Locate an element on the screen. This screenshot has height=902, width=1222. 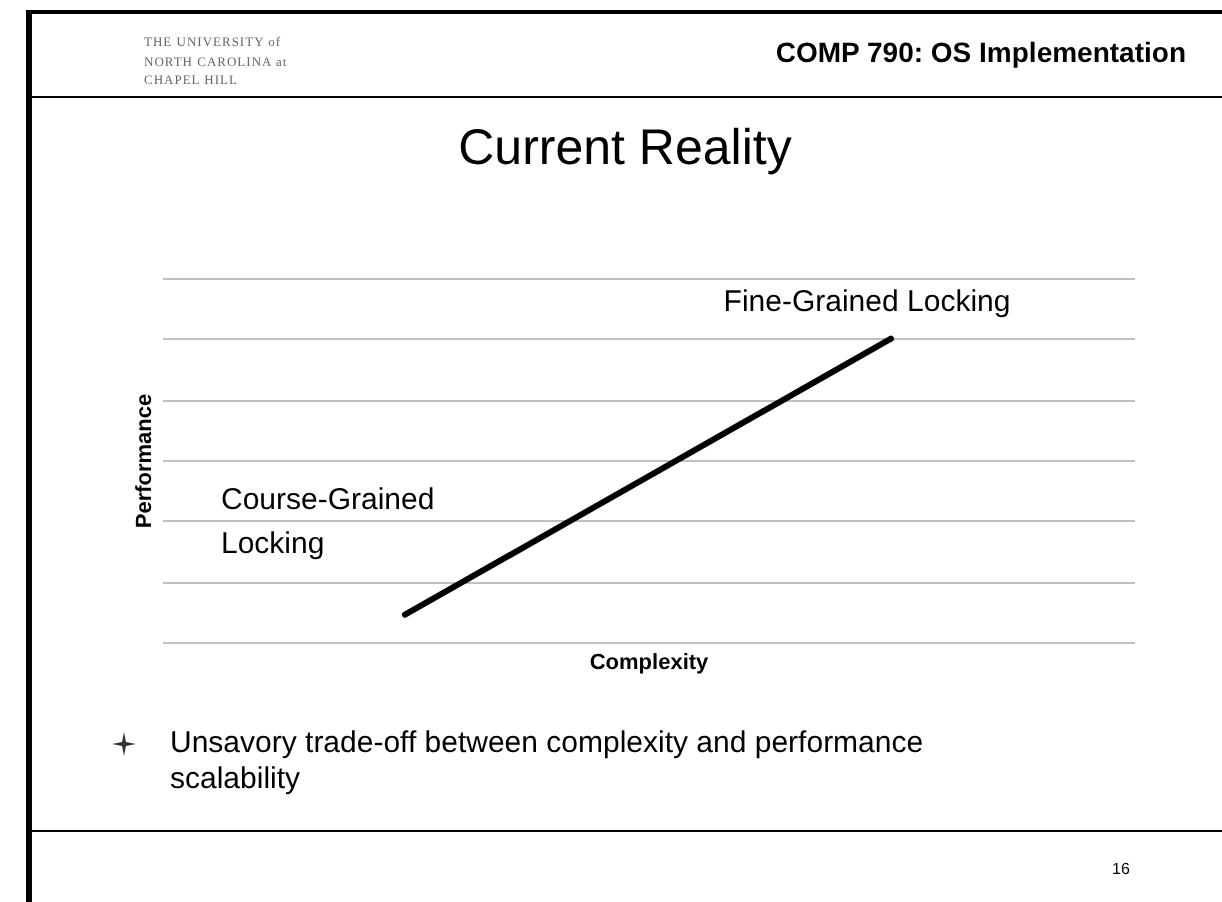
text: Unsavory trade-off between complexity and performance scalability is located at coordinates (548, 762).